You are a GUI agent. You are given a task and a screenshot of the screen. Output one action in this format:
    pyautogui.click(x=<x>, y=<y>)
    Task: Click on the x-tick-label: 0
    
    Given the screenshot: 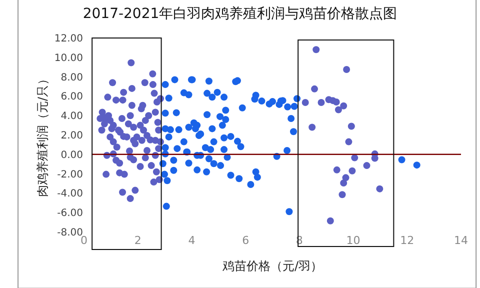 What is the action you would take?
    pyautogui.click(x=84, y=240)
    